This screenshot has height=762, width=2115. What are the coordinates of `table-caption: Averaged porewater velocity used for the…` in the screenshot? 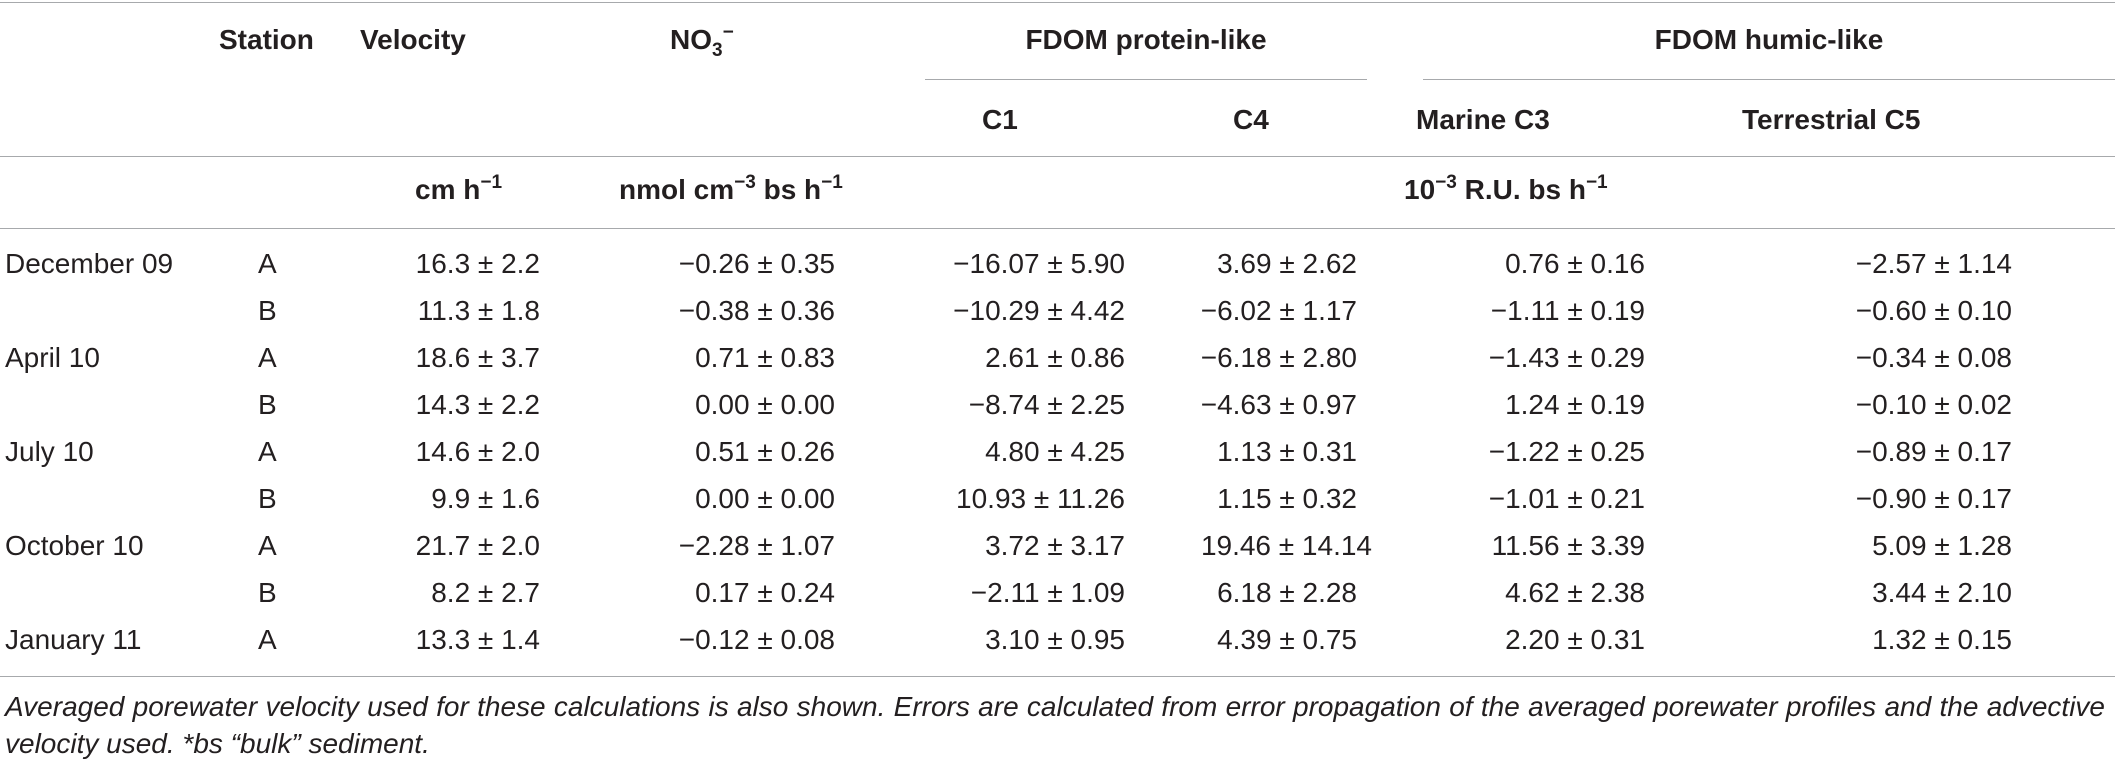 It's located at (1055, 725).